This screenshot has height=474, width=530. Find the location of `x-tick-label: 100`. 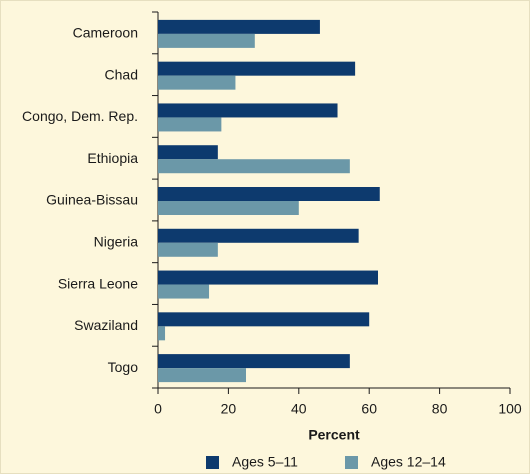

x-tick-label: 100 is located at coordinates (510, 409).